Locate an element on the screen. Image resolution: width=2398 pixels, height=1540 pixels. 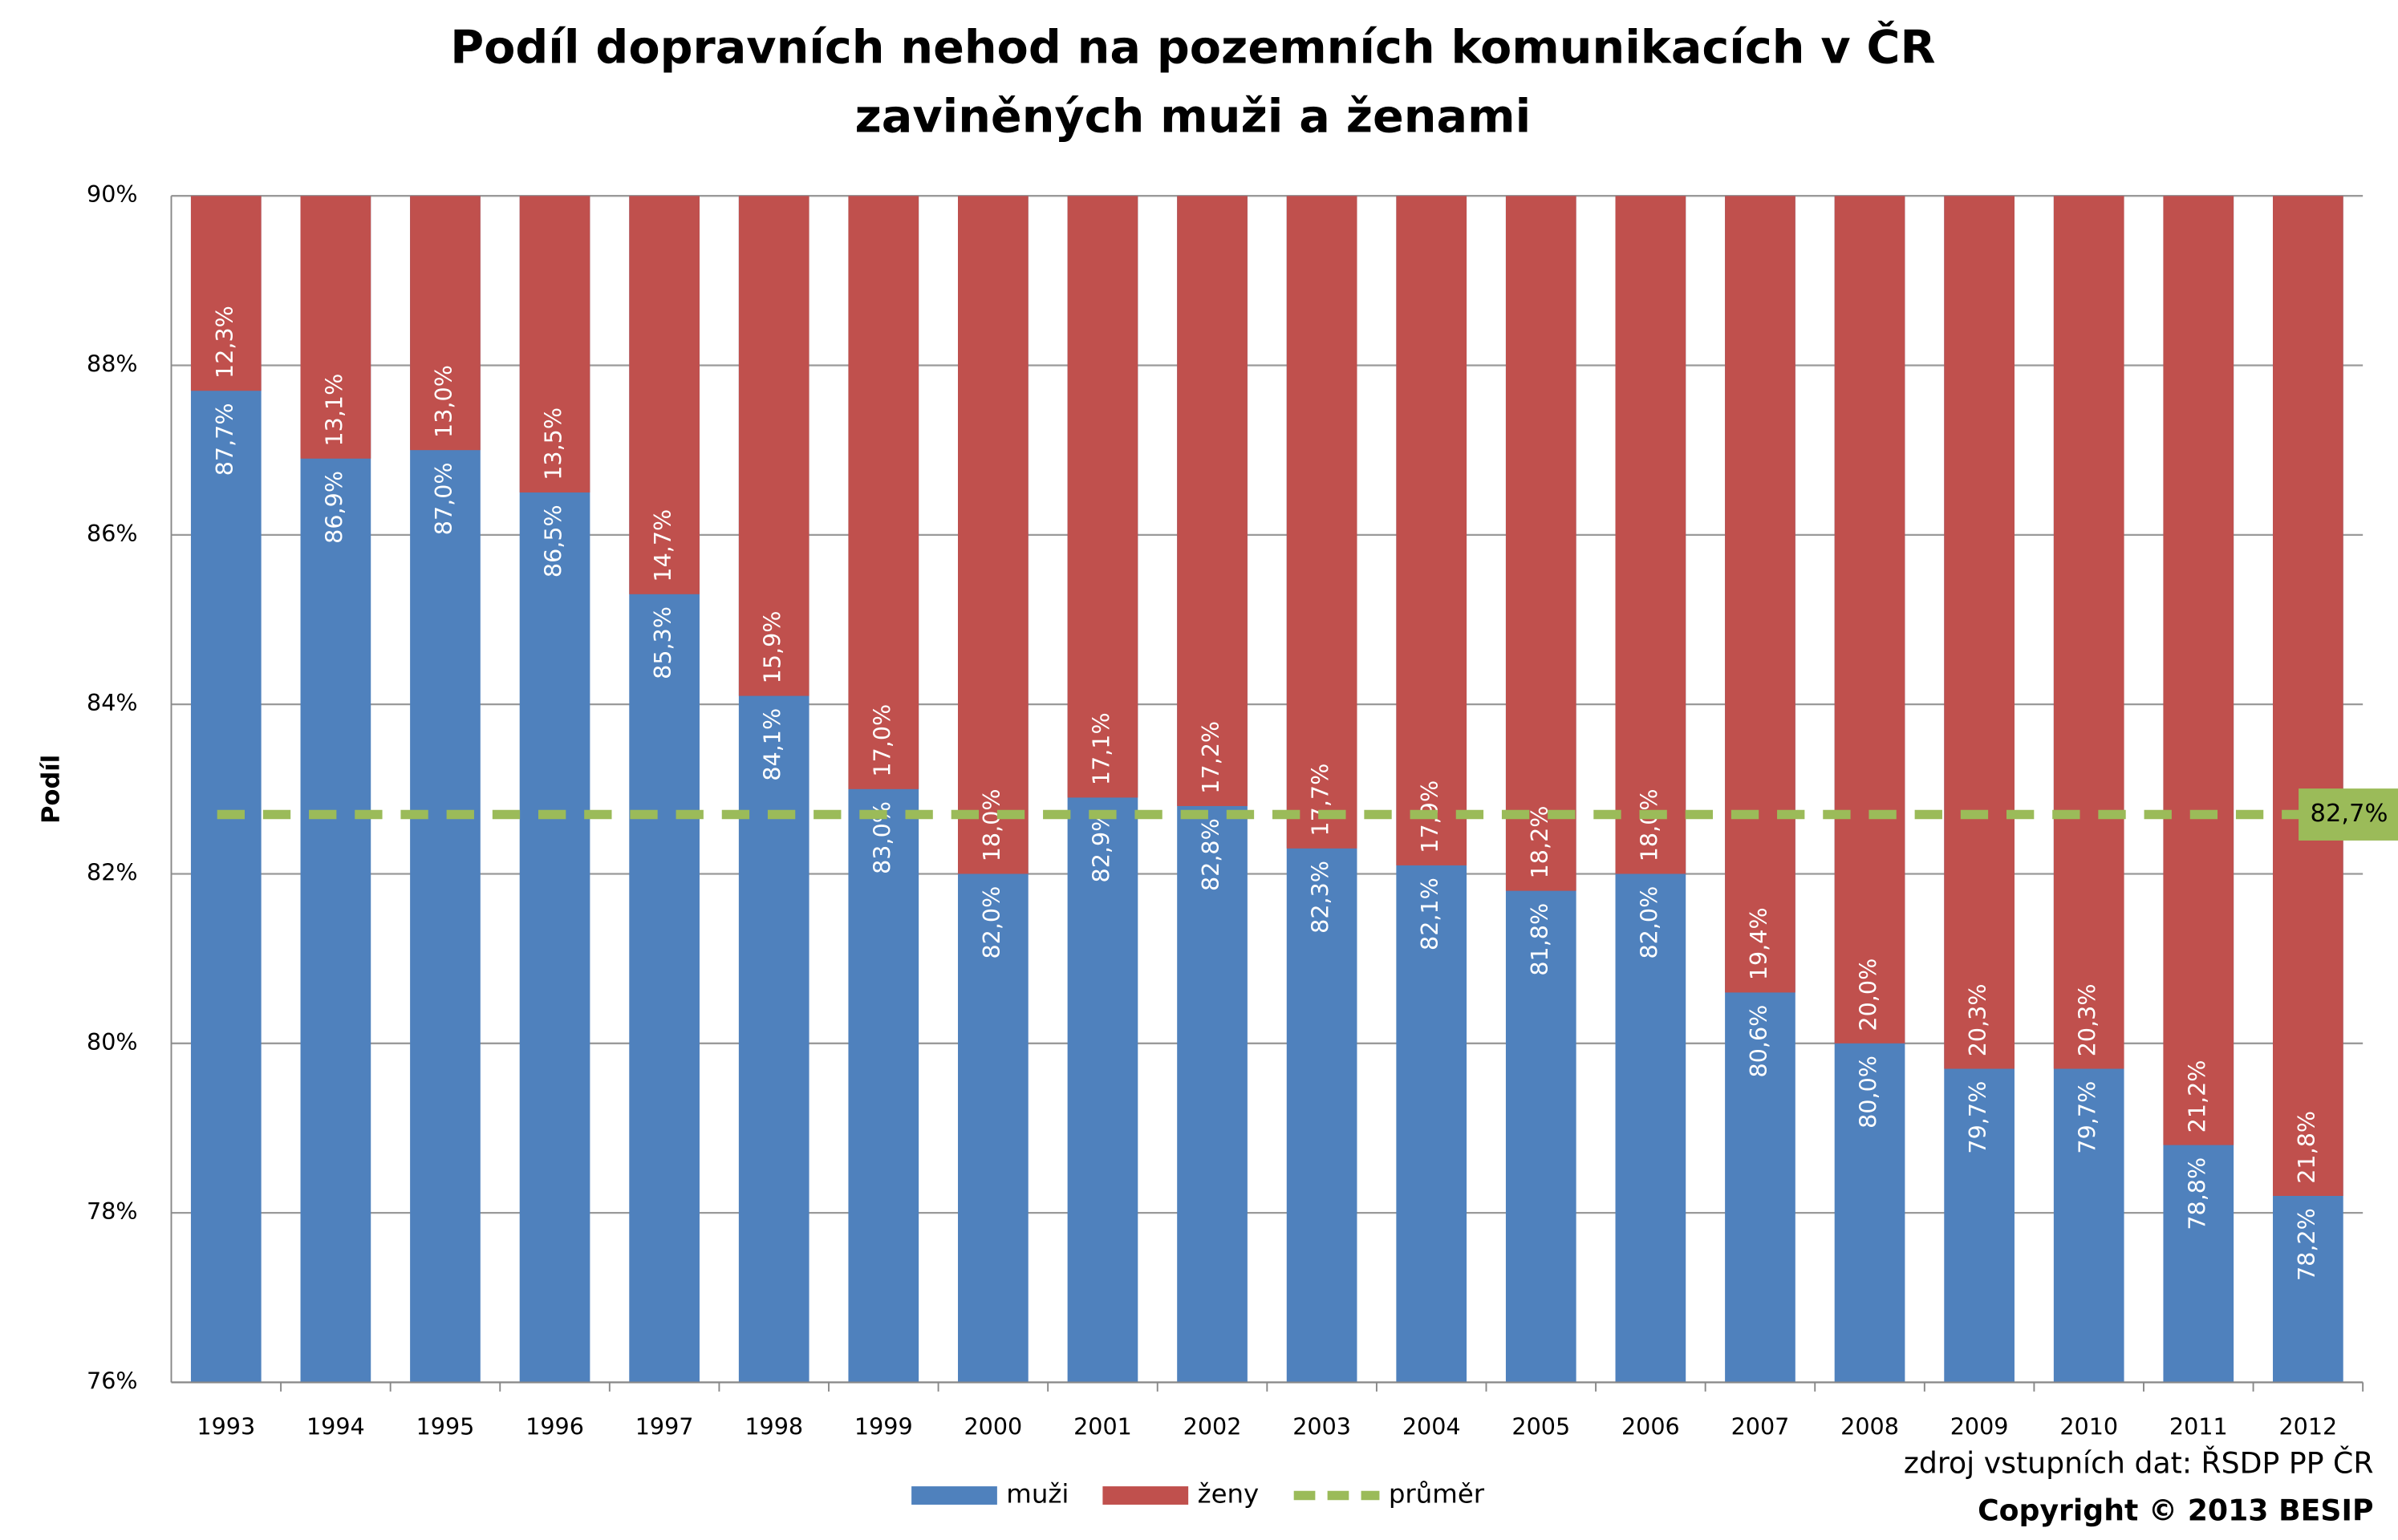
value-label: 13,1% is located at coordinates (333, 410).